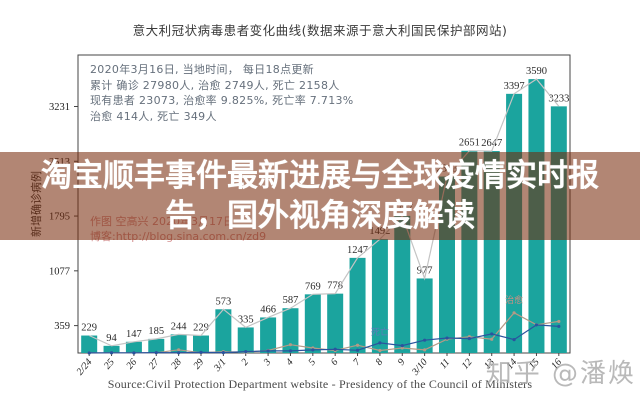  What do you see at coordinates (202, 69) in the screenshot?
I see `stats-line-date: 2020年3月16日, 当地时间， 每日18点更新` at bounding box center [202, 69].